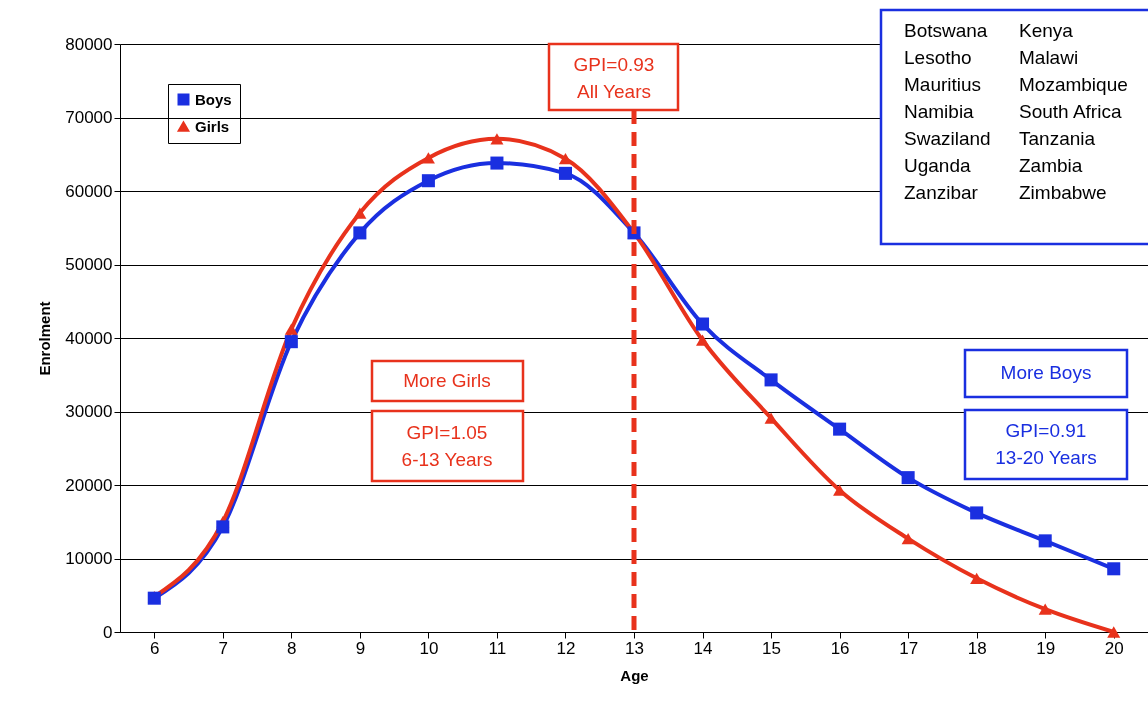 This screenshot has height=708, width=1148. I want to click on x-tick-label: 19, so click(1046, 648).